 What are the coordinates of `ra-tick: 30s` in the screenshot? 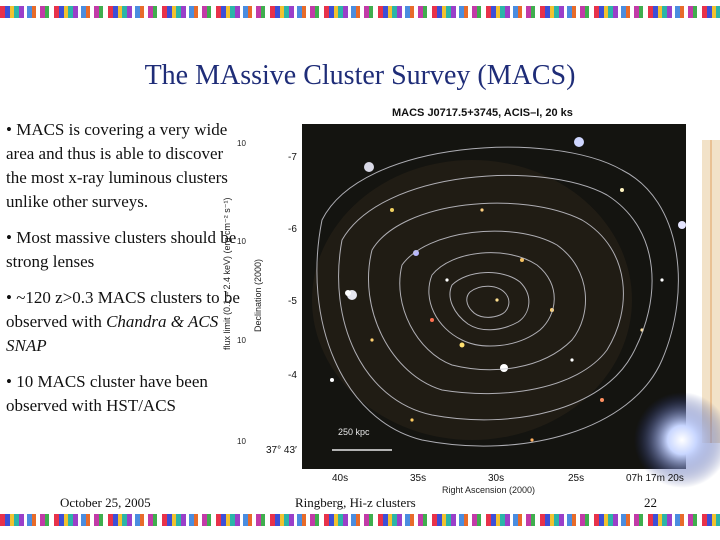 It's located at (496, 478).